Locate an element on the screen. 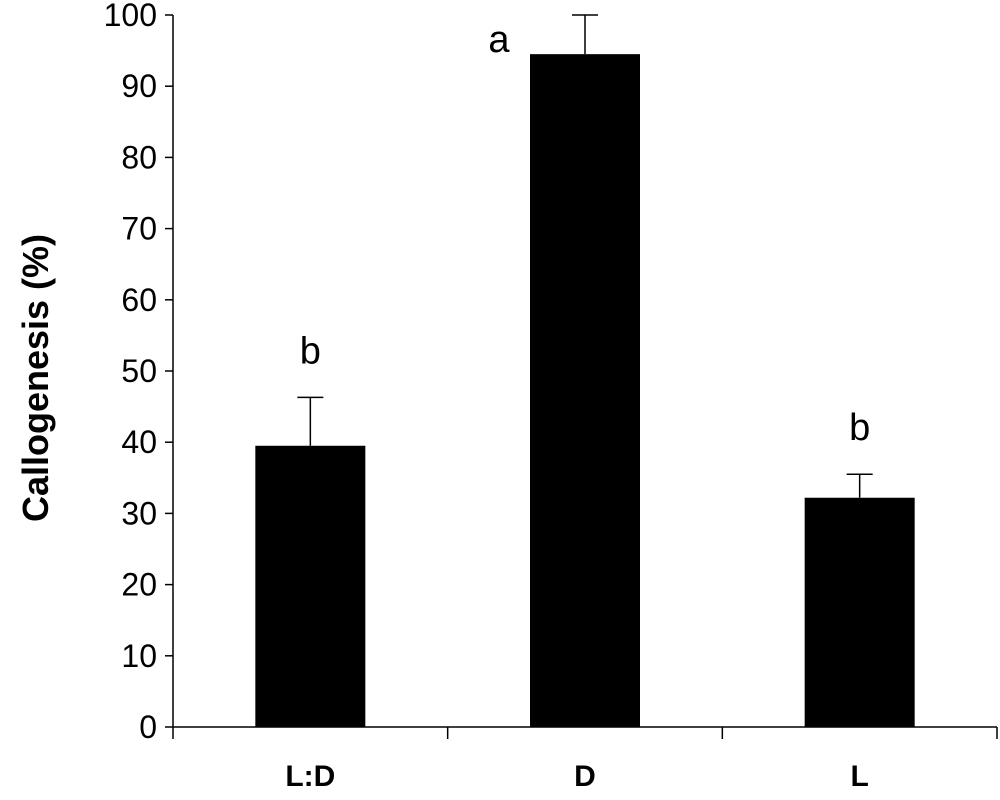 The height and width of the screenshot is (800, 1000). bar-d is located at coordinates (585, 391).